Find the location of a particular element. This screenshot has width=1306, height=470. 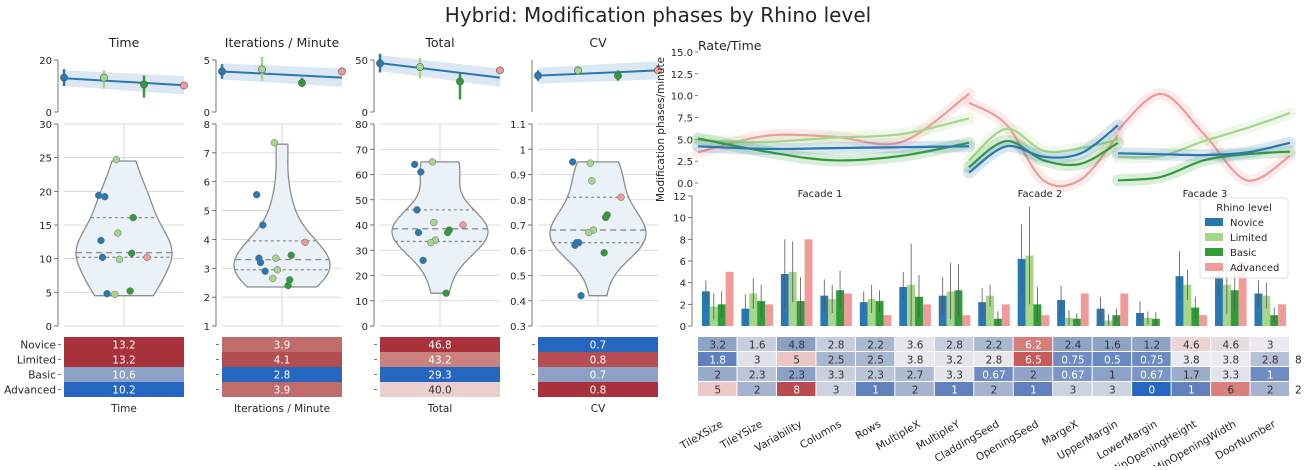

heatmap-cell-label: 0.7 is located at coordinates (598, 346).